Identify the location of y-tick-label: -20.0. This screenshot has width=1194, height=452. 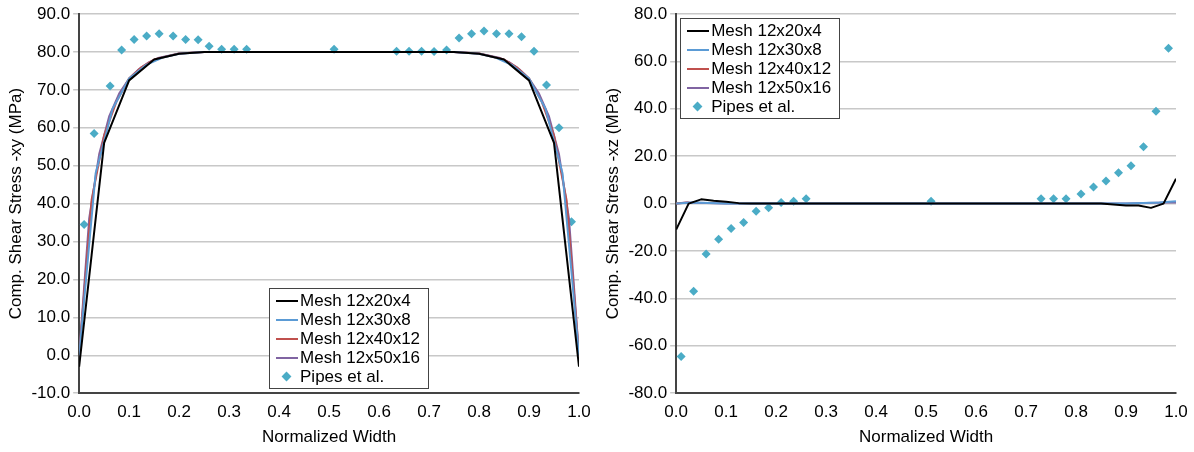
(648, 250).